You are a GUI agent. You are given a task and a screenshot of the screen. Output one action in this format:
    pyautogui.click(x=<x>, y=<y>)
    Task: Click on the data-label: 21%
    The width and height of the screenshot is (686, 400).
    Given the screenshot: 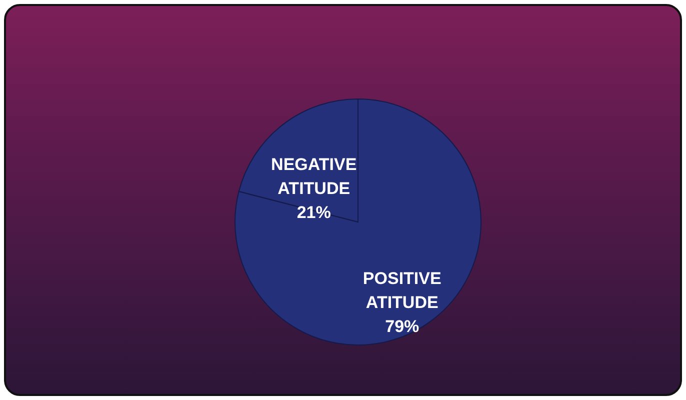 What is the action you would take?
    pyautogui.click(x=313, y=212)
    